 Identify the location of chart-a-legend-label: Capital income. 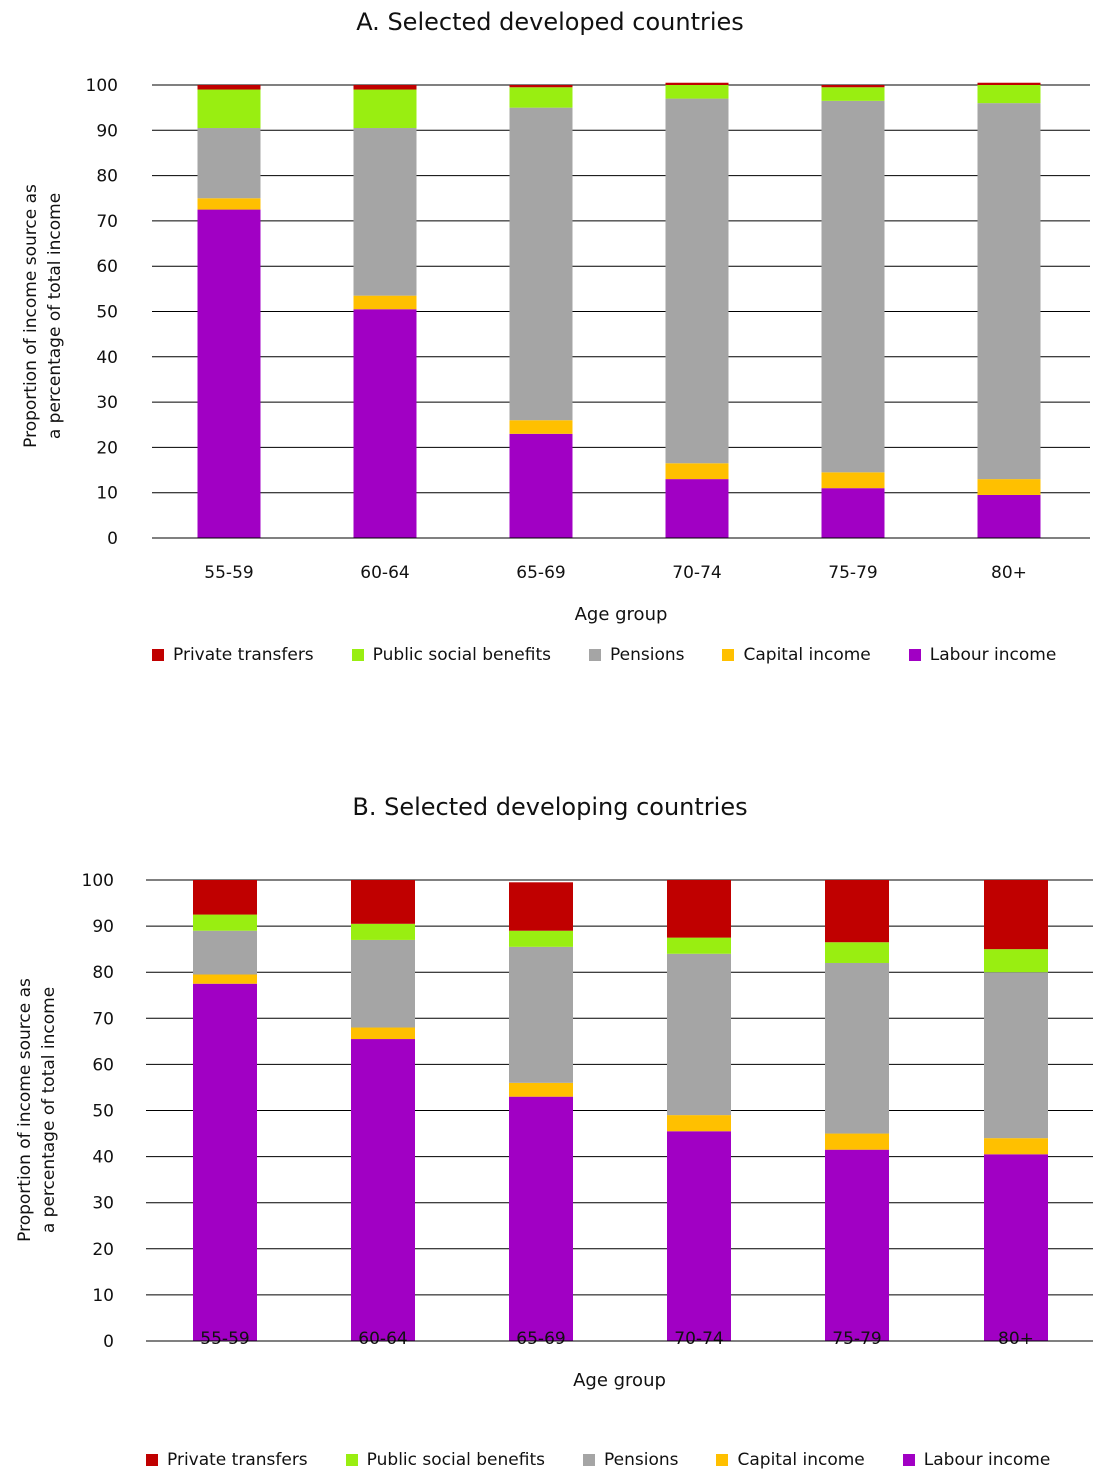
(807, 655).